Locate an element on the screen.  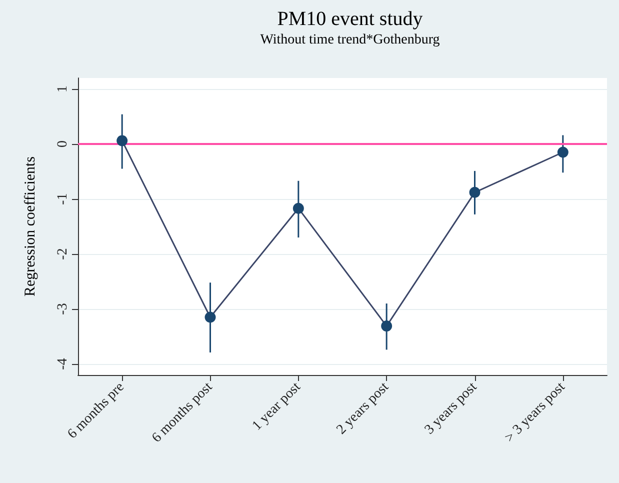
x-tick-label: 1 year post is located at coordinates (277, 407).